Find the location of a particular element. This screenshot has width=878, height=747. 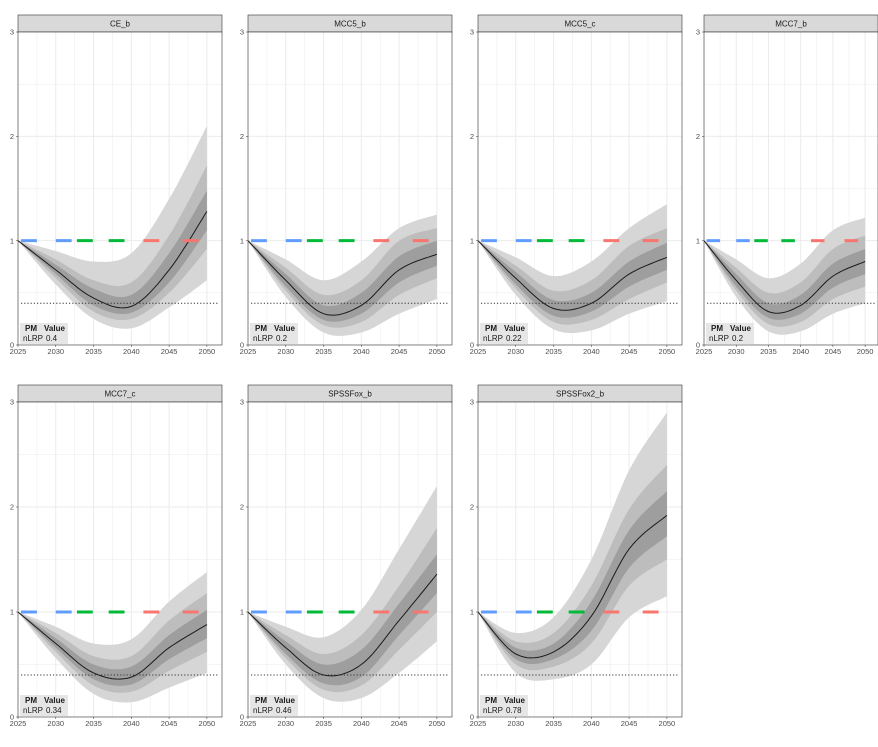

strip-label: MCC5_b is located at coordinates (350, 24).